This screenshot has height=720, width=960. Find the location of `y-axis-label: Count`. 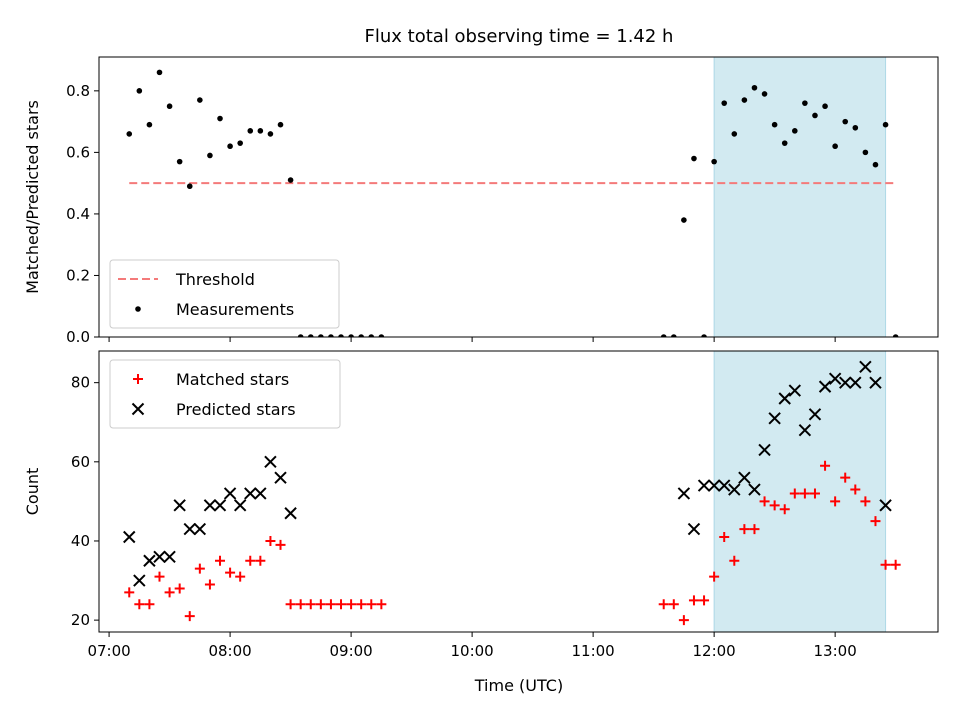

y-axis-label: Count is located at coordinates (32, 492).